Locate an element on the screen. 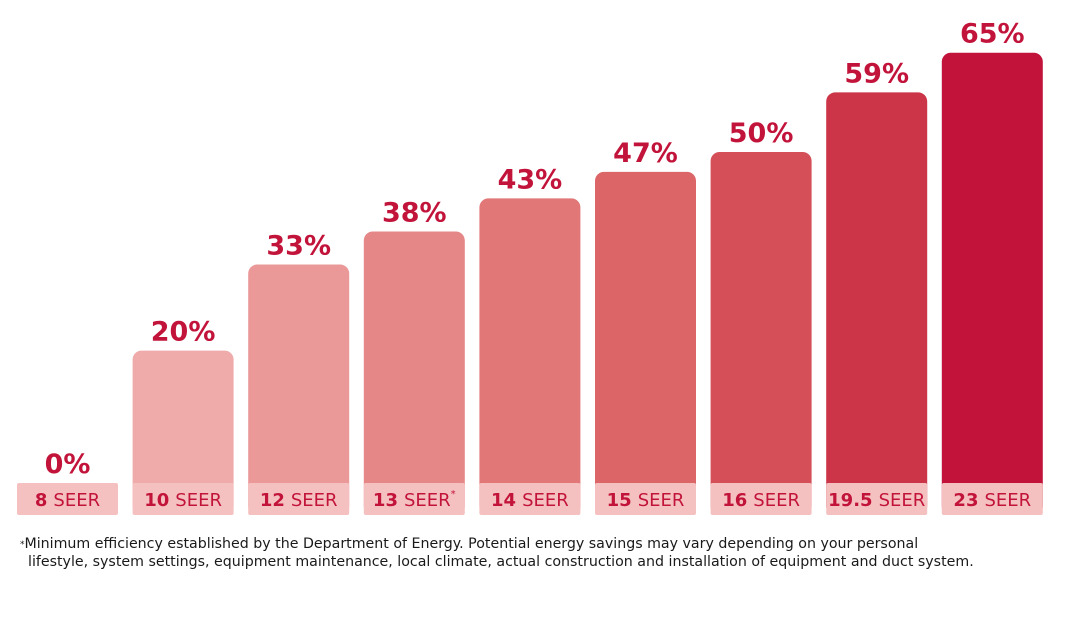 This screenshot has width=1074, height=624. seer-label-8: 23 SEER is located at coordinates (992, 500).